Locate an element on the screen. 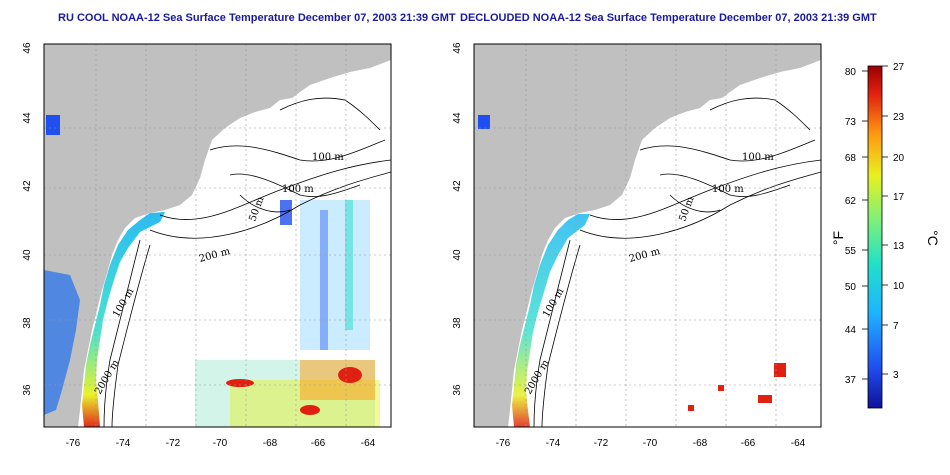  celsius-tick: 3 is located at coordinates (896, 375).